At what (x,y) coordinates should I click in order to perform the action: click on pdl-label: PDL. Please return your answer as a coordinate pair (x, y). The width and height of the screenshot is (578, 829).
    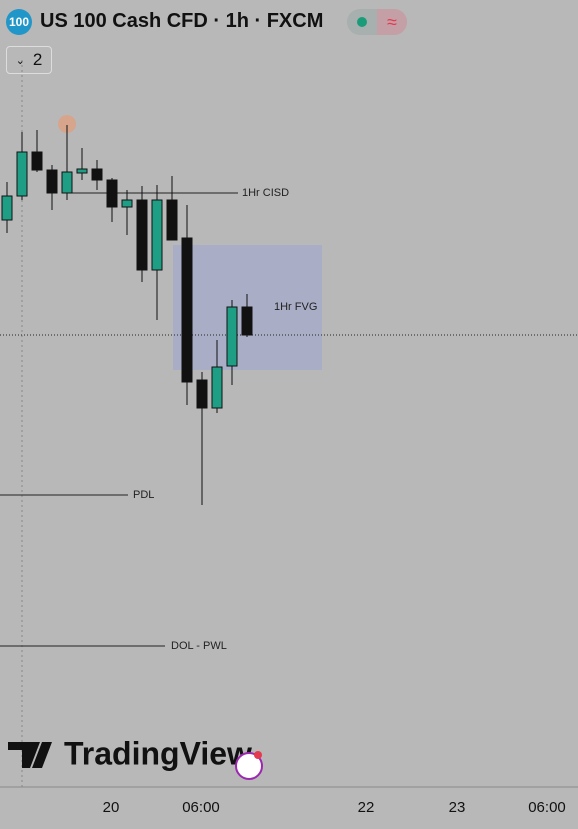
    Looking at the image, I should click on (143, 495).